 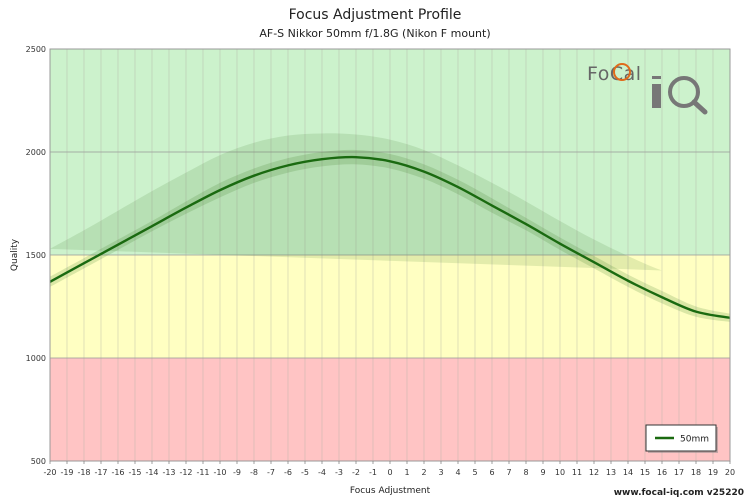 What do you see at coordinates (375, 15) in the screenshot?
I see `chart-title: Focus Adjustment Profile` at bounding box center [375, 15].